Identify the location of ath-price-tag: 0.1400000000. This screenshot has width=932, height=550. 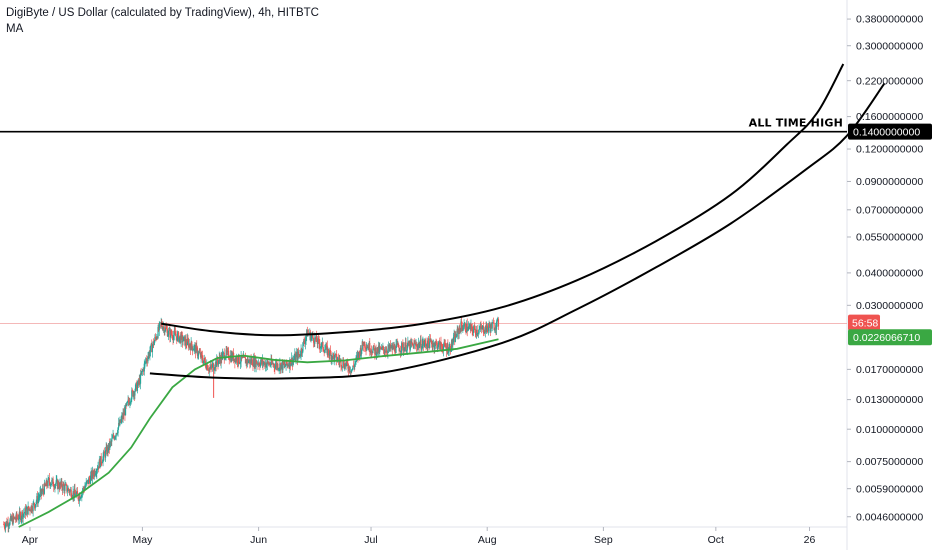
(886, 132).